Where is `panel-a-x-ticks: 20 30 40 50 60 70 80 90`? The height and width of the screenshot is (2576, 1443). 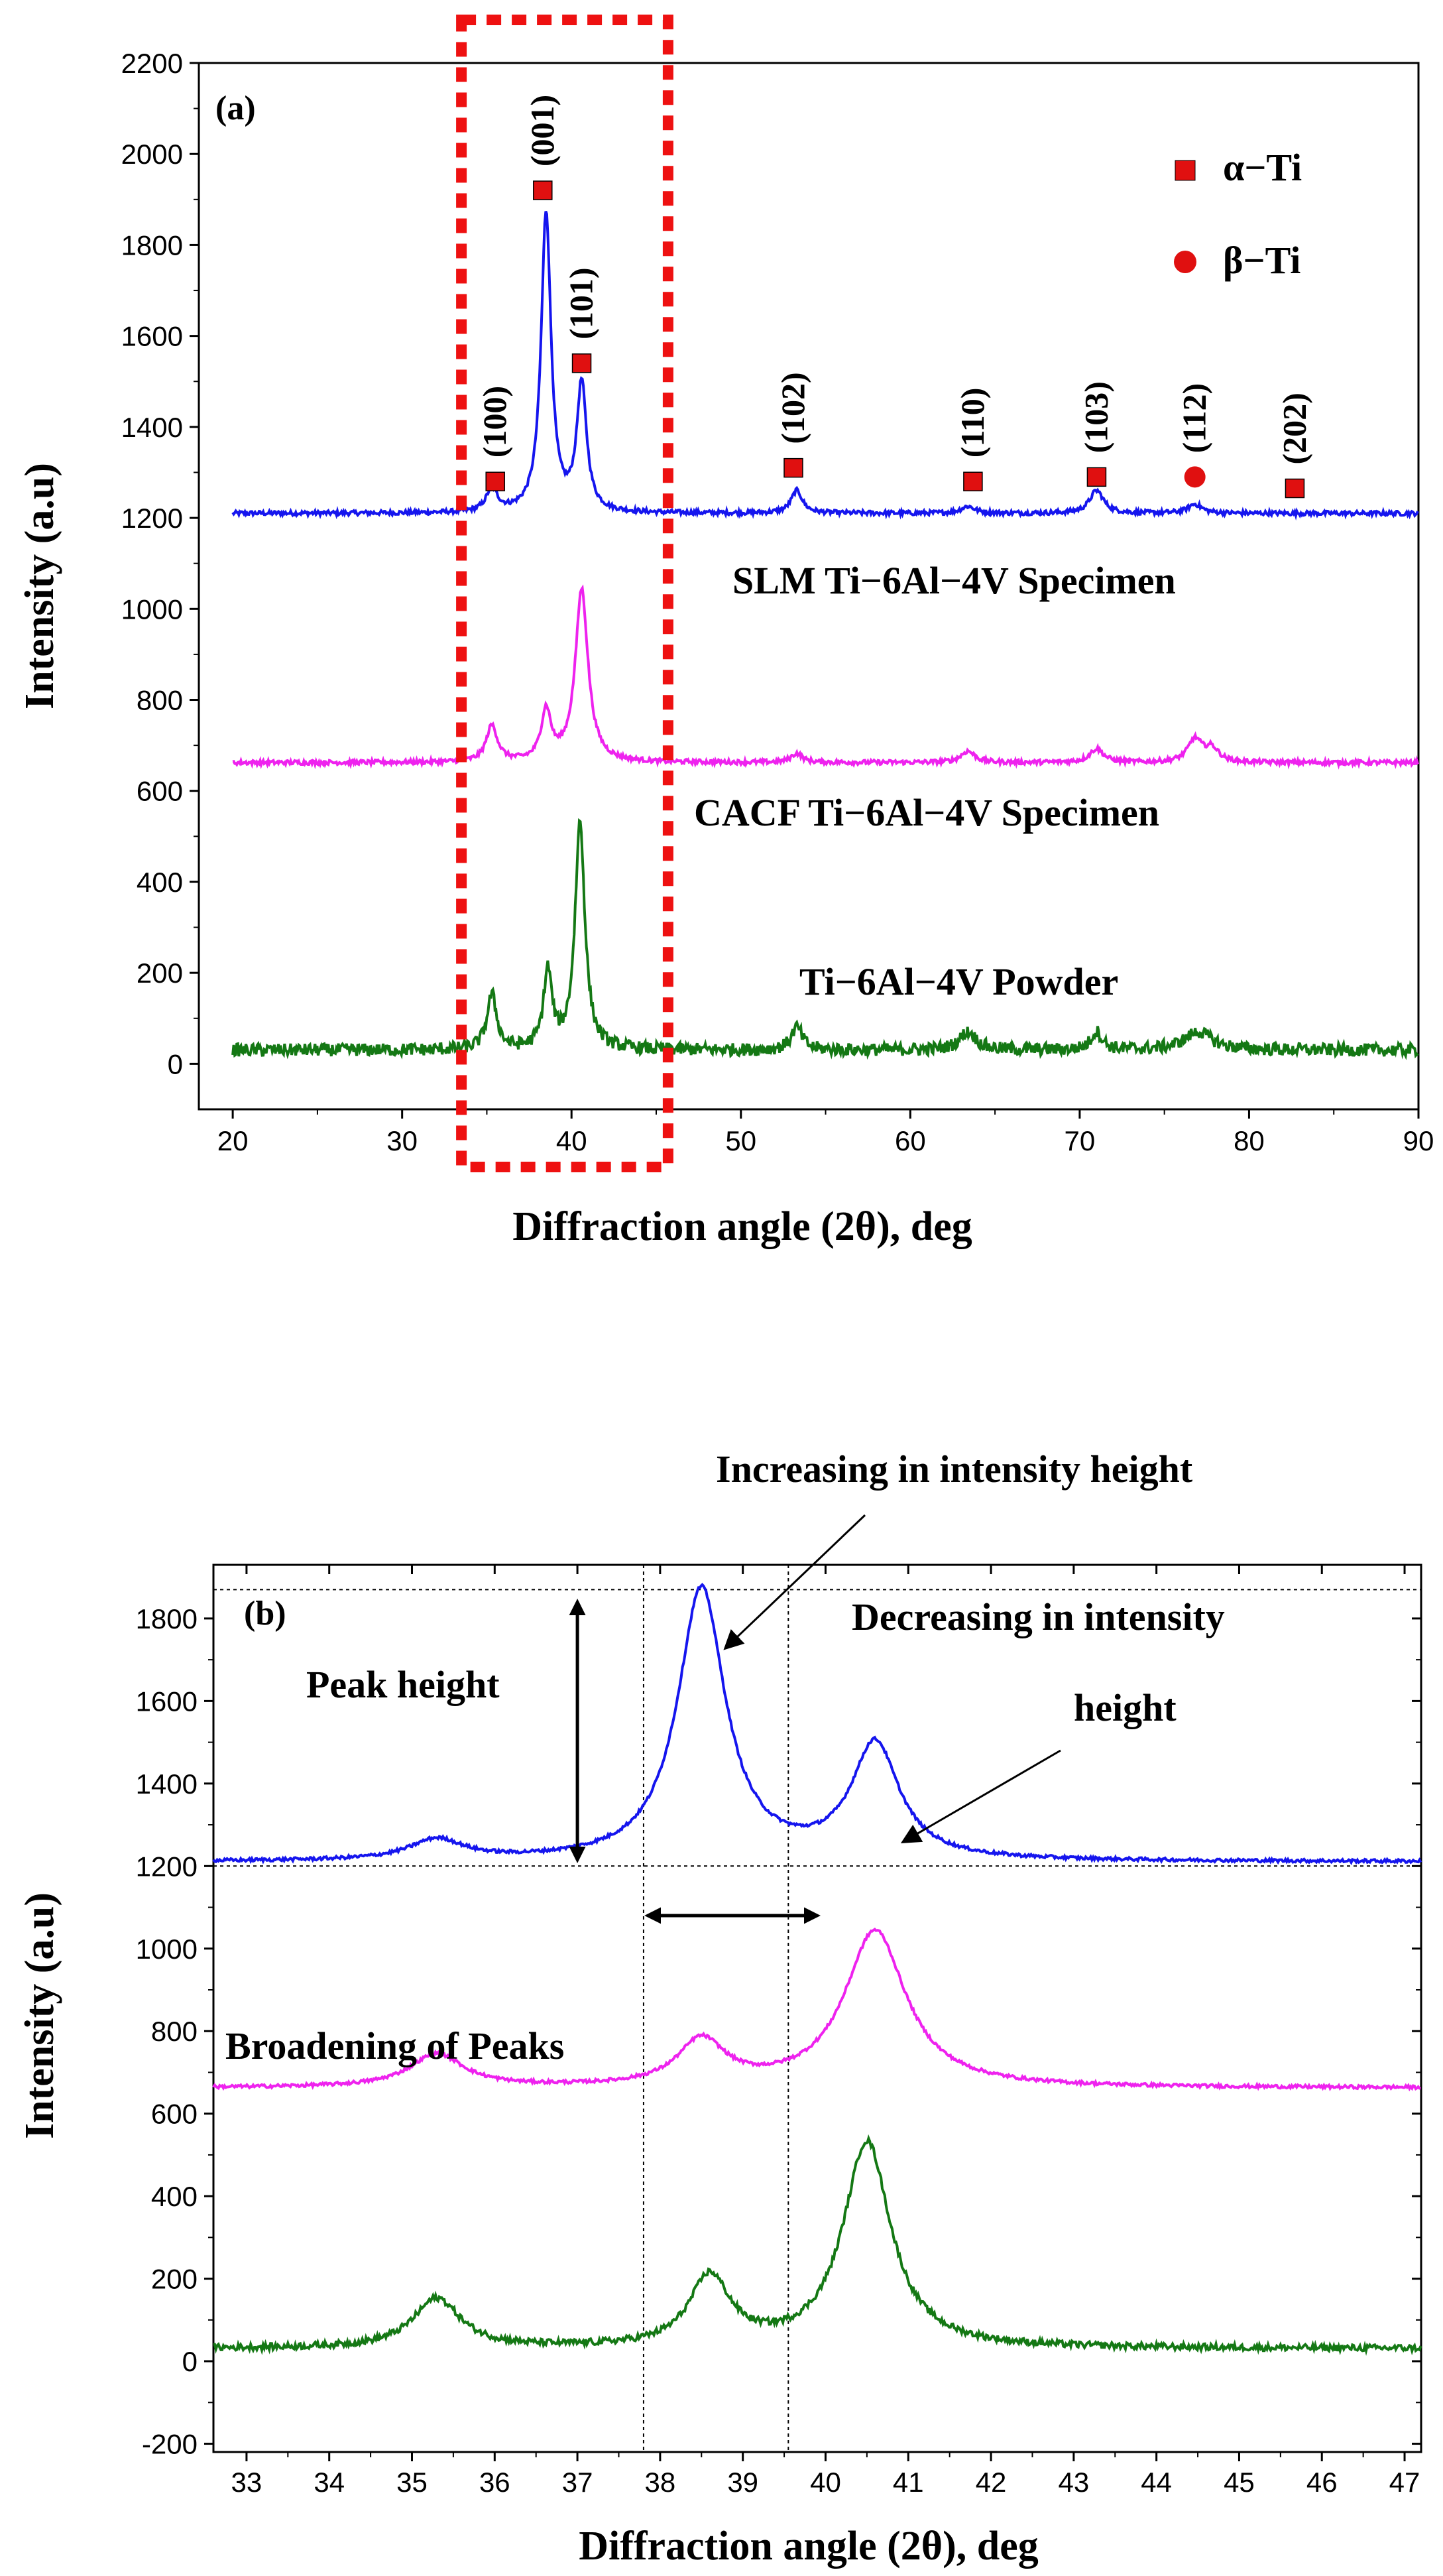 panel-a-x-ticks: 20 30 40 50 60 70 80 90 is located at coordinates (825, 1132).